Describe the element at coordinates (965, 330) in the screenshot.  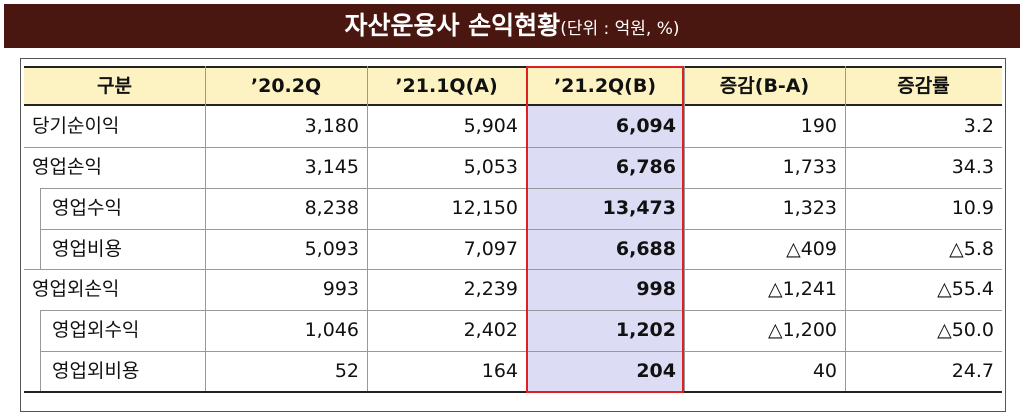
I see `value-cell: △50.0` at that location.